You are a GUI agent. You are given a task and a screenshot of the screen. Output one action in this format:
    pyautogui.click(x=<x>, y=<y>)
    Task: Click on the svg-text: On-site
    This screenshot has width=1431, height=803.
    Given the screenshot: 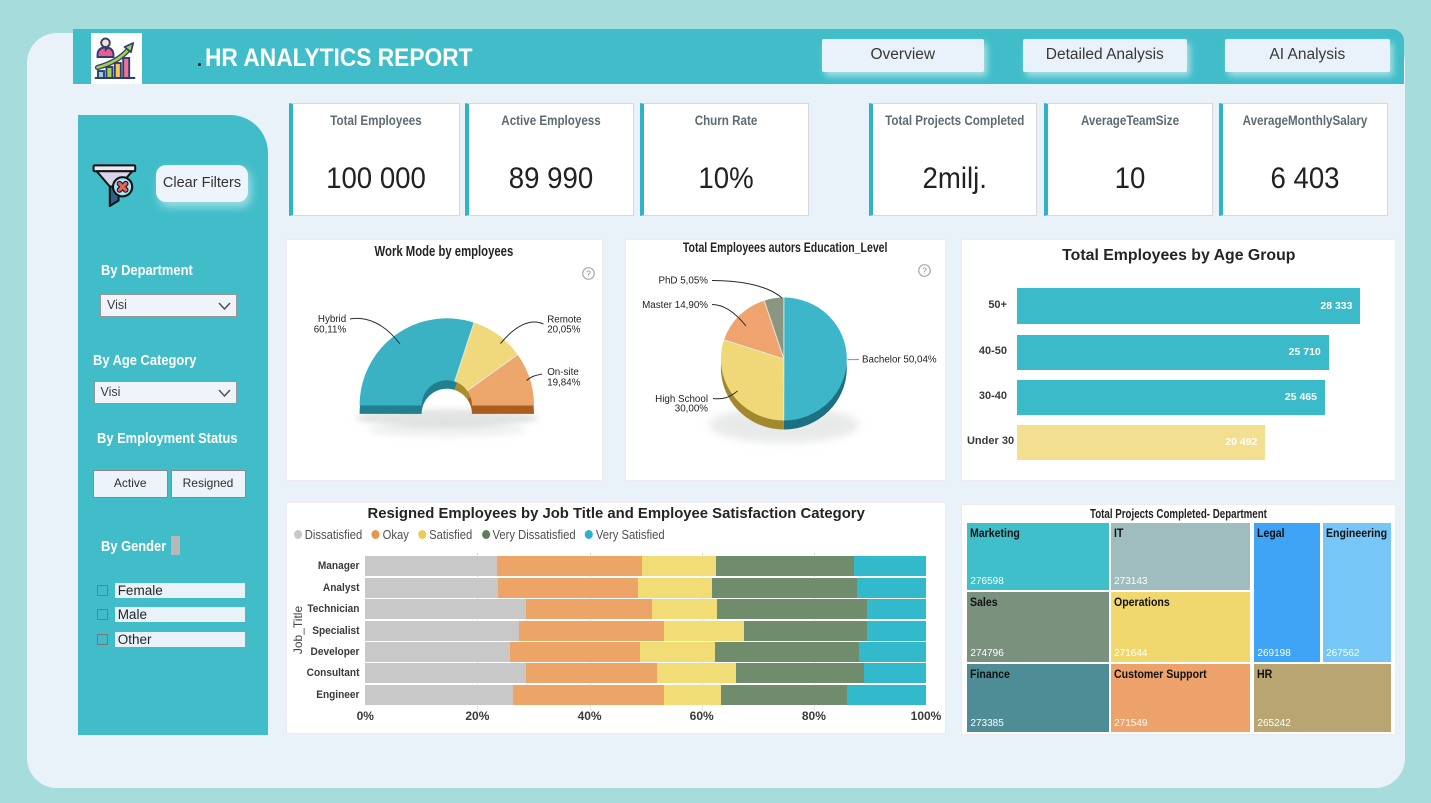 What is the action you would take?
    pyautogui.click(x=563, y=372)
    